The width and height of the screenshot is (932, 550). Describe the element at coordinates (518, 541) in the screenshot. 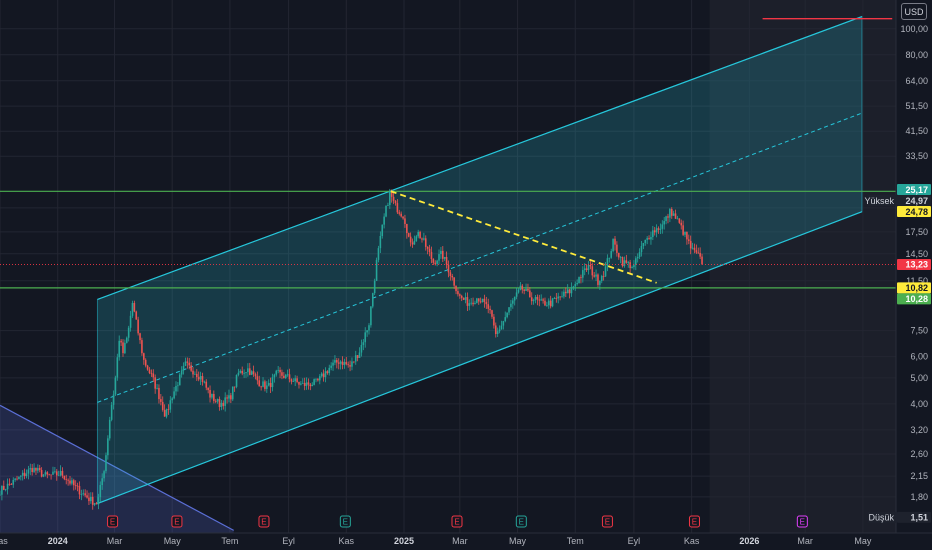

I see `time-tick-label: May` at that location.